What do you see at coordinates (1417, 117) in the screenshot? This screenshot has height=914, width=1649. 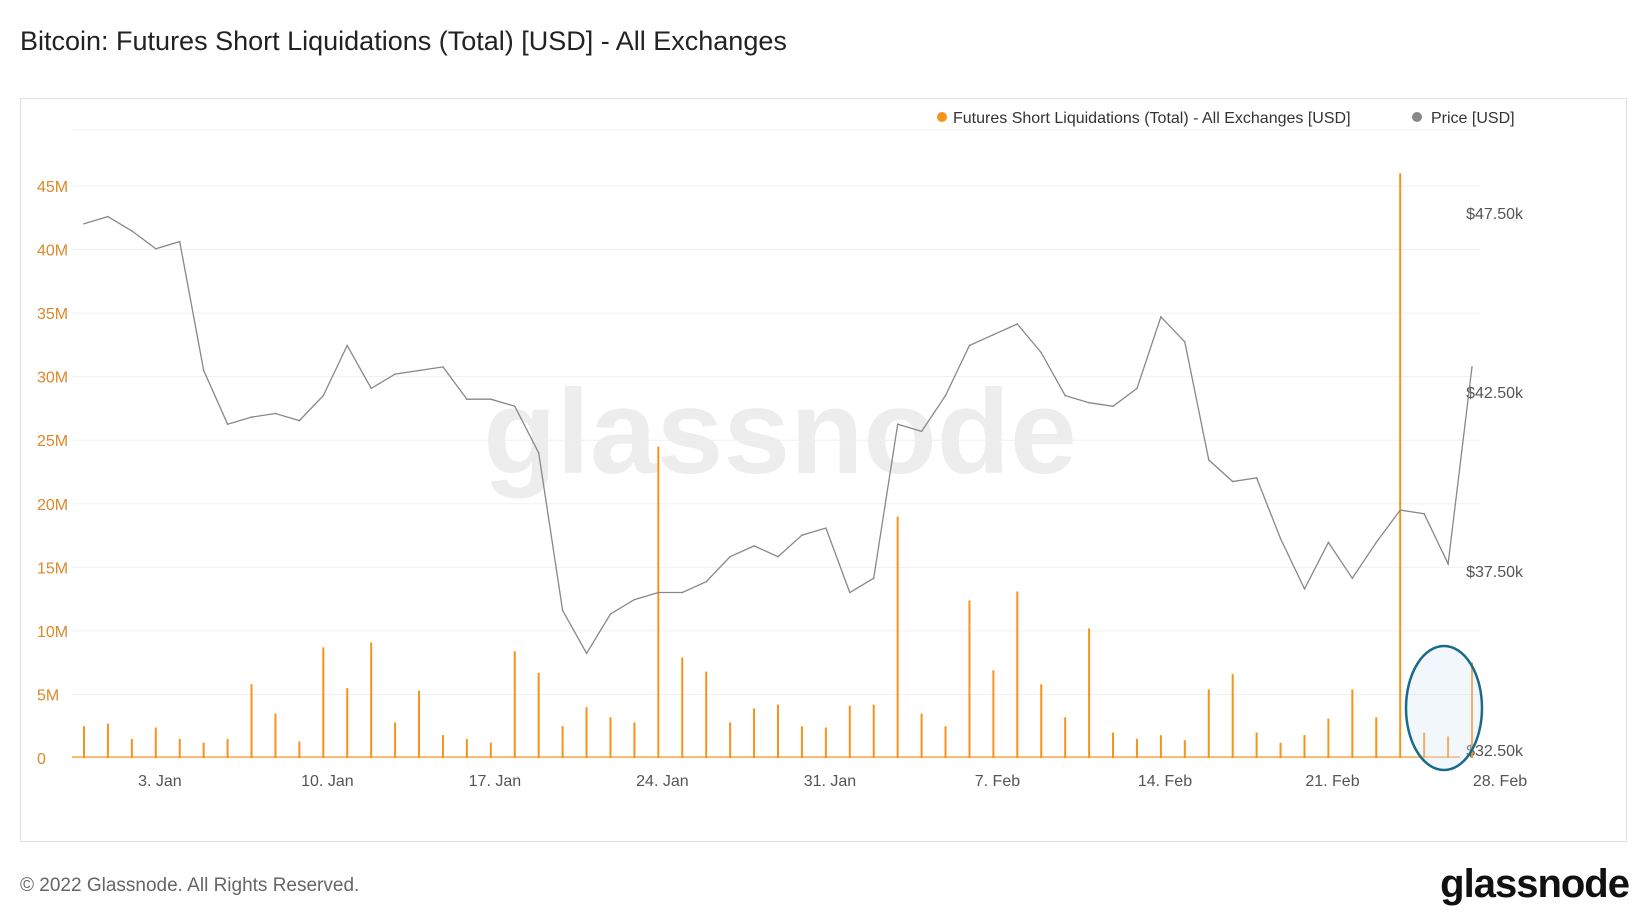 I see `legend-dot-price` at bounding box center [1417, 117].